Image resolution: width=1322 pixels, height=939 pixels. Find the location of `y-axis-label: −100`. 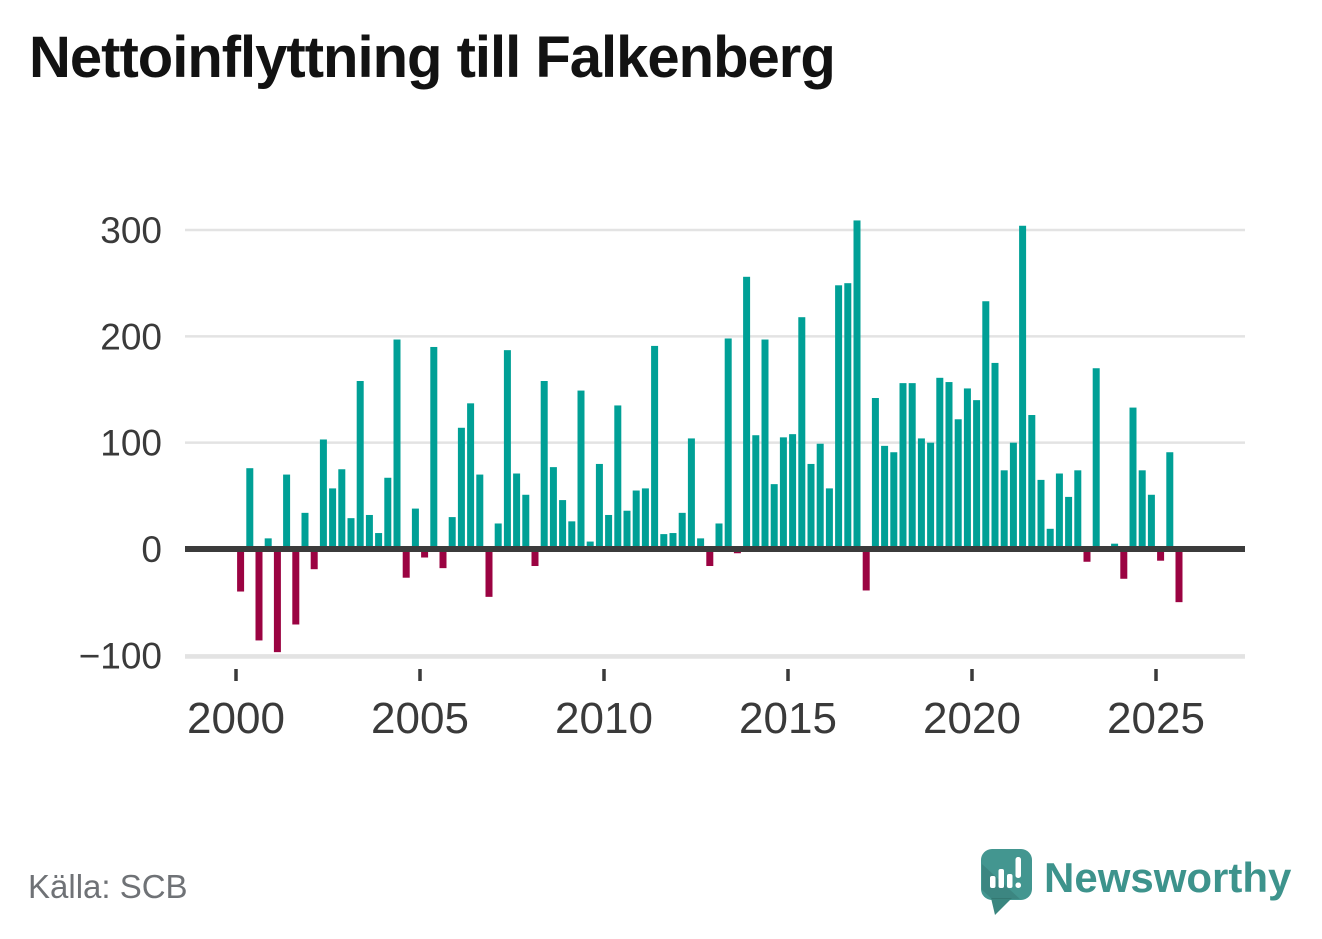

y-axis-label: −100 is located at coordinates (120, 655).